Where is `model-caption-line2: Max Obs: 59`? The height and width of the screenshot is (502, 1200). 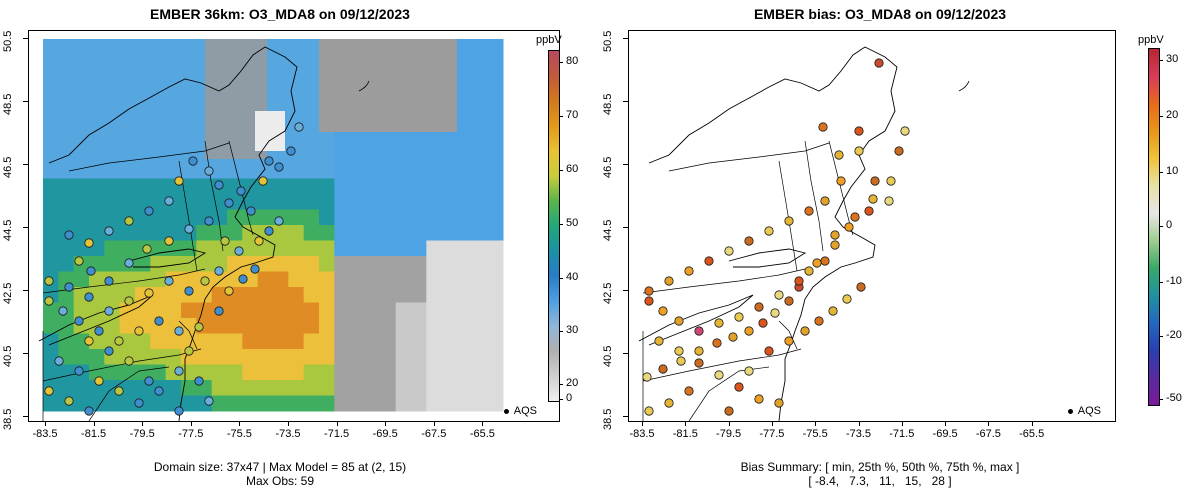
model-caption-line2: Max Obs: 59 is located at coordinates (280, 481).